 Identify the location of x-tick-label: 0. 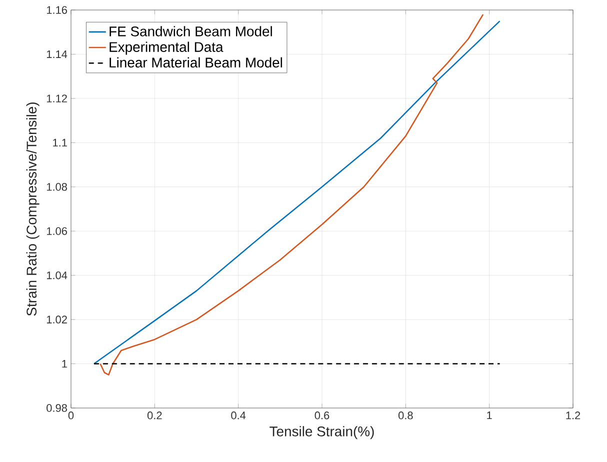
(71, 416).